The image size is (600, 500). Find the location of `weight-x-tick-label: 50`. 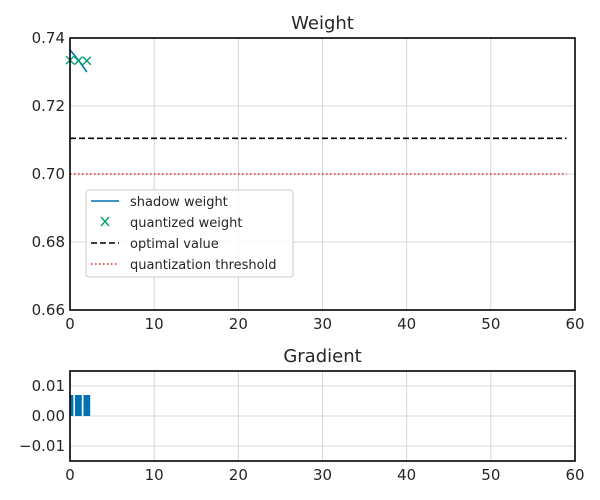

weight-x-tick-label: 50 is located at coordinates (490, 324).